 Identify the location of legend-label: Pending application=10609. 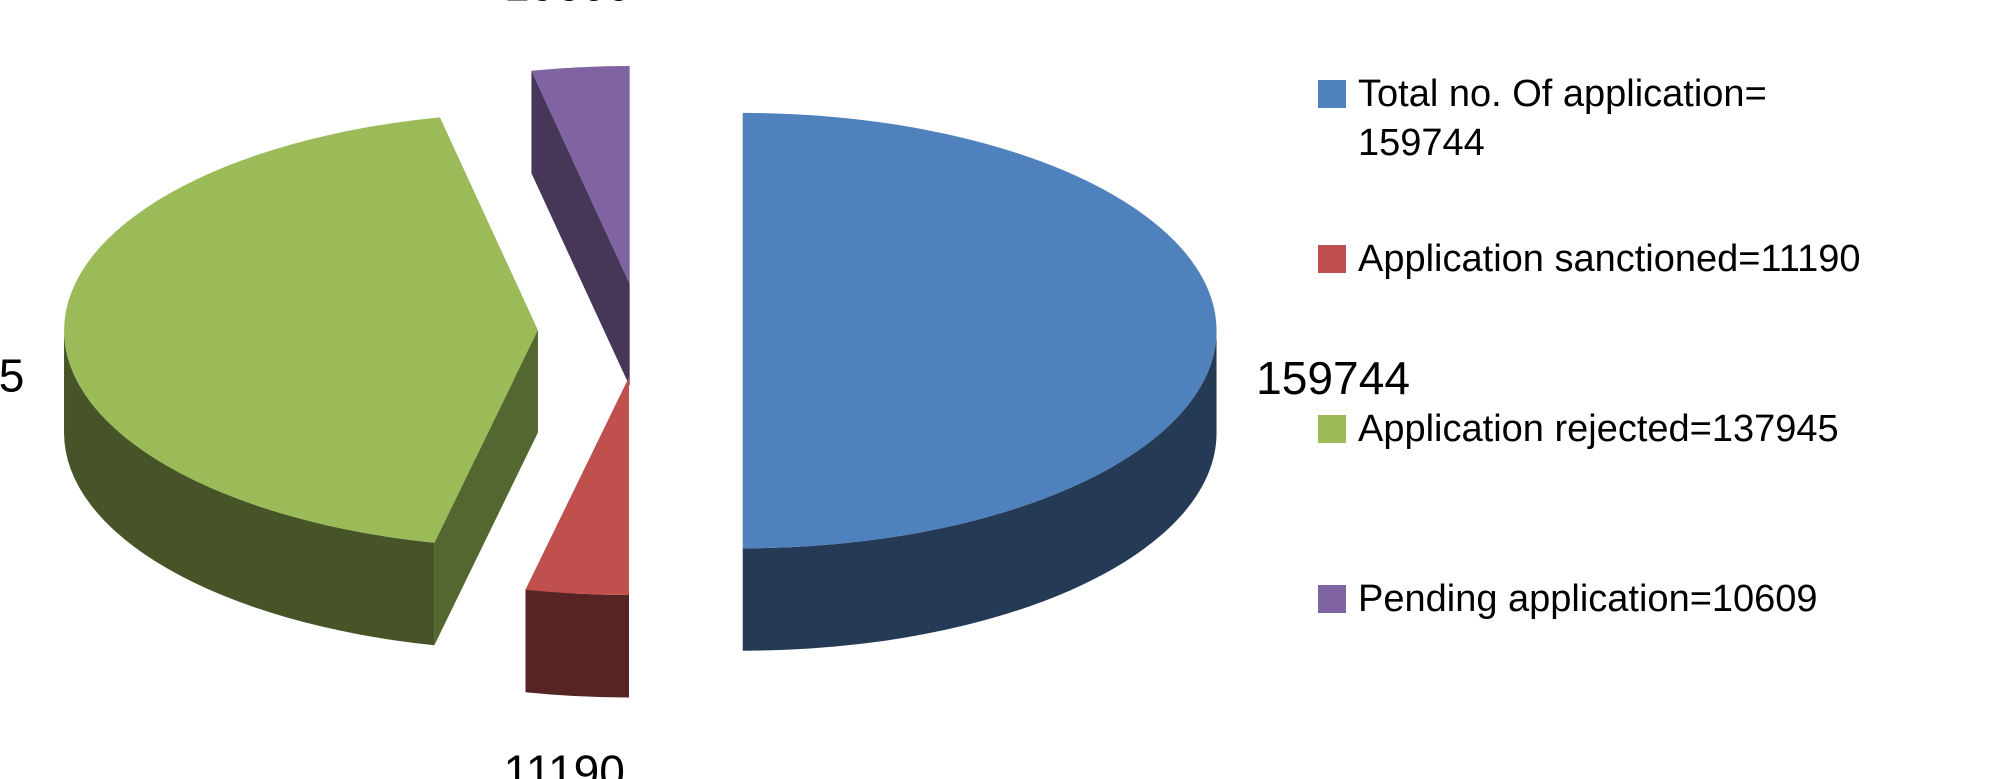
(1588, 599).